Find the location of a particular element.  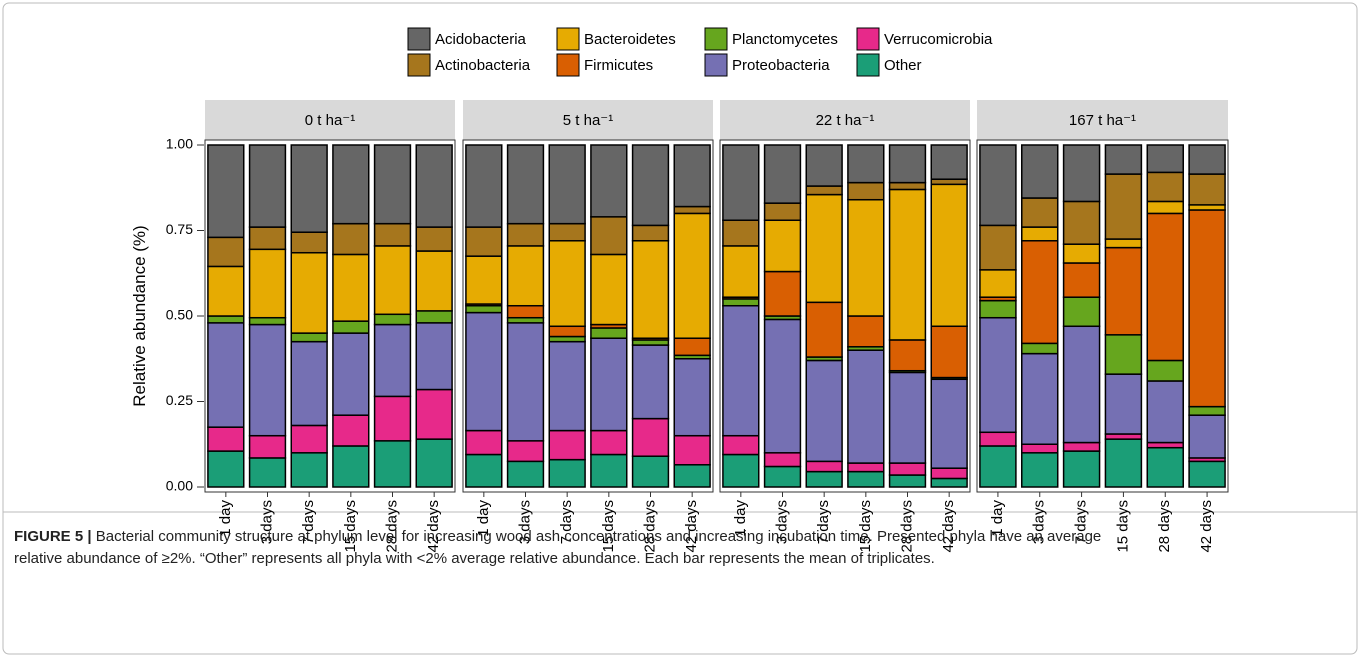

facet-title: 22 t ha⁻¹ is located at coordinates (845, 120).